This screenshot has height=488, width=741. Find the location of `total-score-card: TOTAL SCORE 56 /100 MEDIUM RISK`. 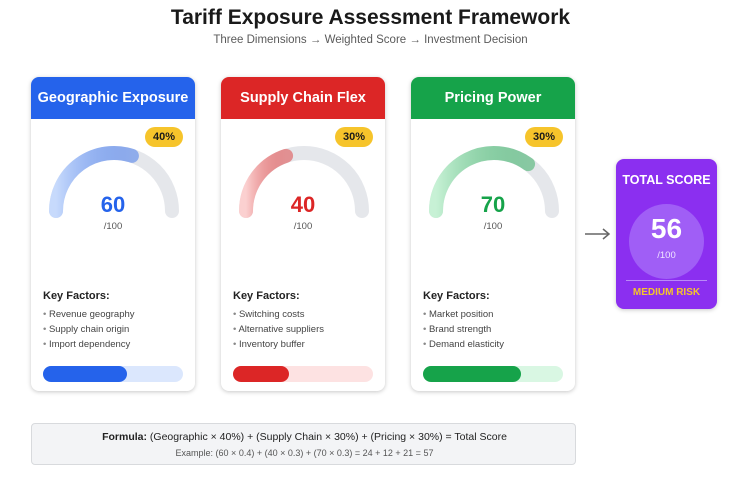

total-score-card: TOTAL SCORE 56 /100 MEDIUM RISK is located at coordinates (666, 234).